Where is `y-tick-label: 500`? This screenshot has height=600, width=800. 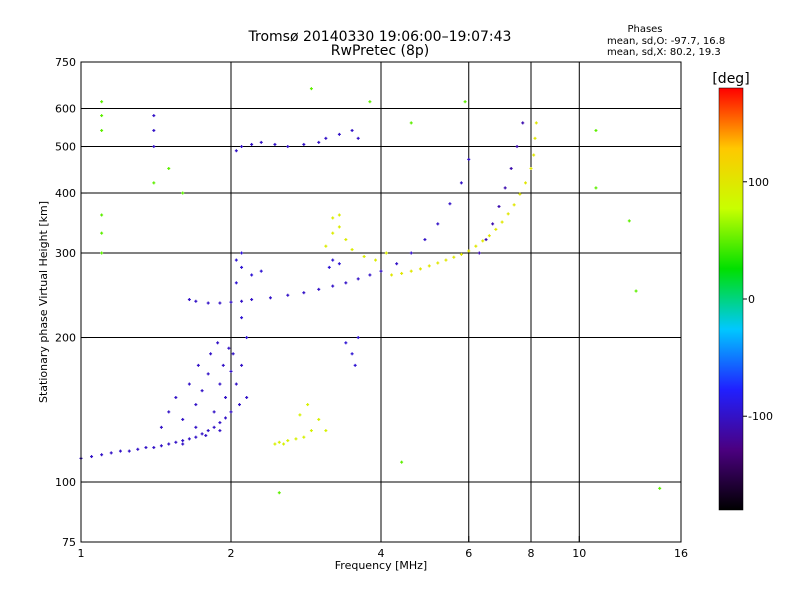
y-tick-label: 500 is located at coordinates (65, 147).